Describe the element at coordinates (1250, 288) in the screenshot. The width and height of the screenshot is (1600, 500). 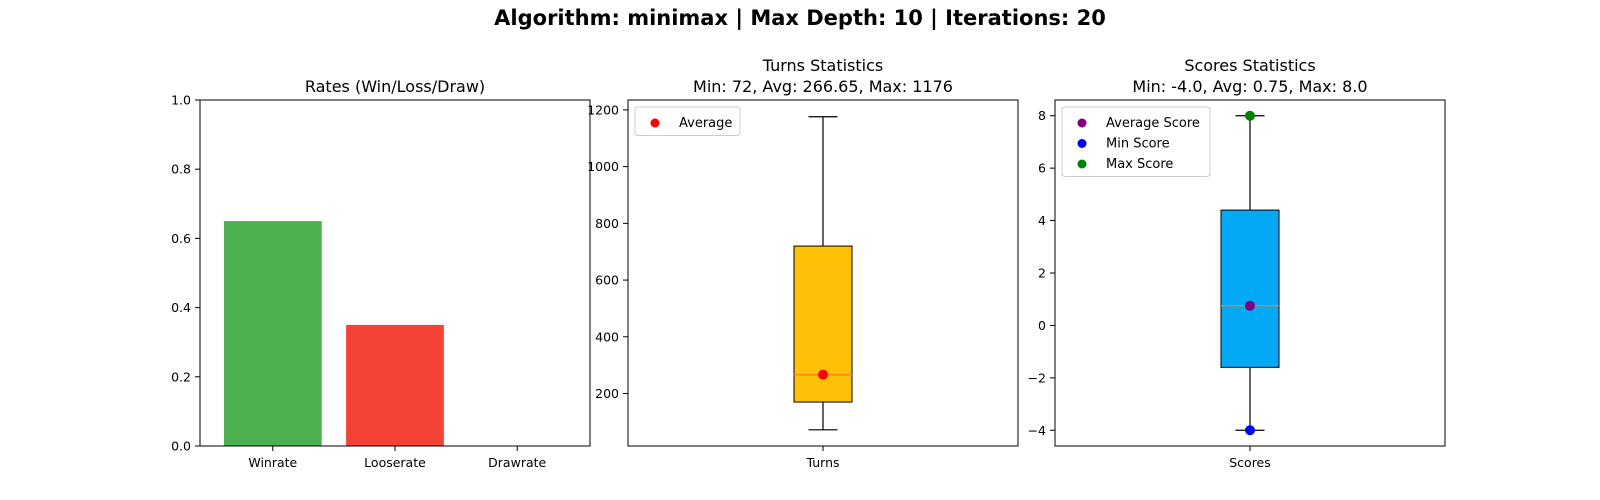
I see `box` at that location.